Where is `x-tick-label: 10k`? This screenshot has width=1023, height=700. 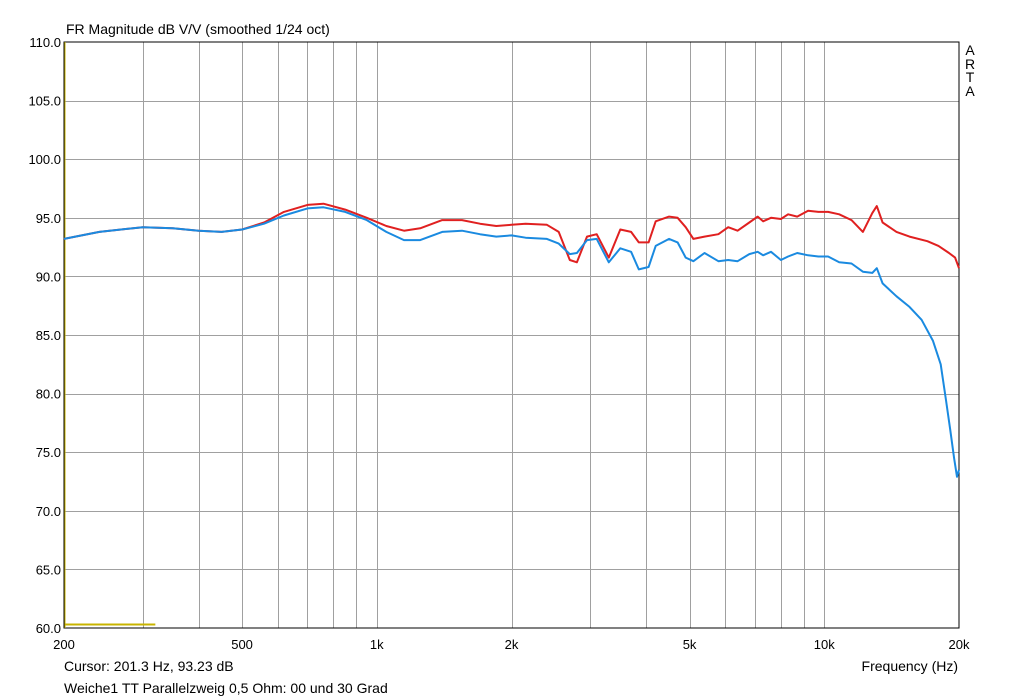 x-tick-label: 10k is located at coordinates (824, 644).